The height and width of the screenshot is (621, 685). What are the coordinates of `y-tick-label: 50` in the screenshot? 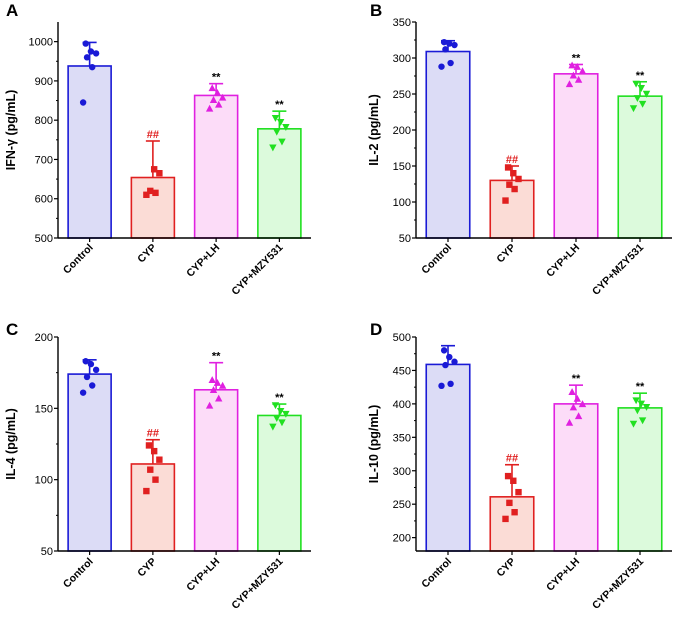 It's located at (405, 239).